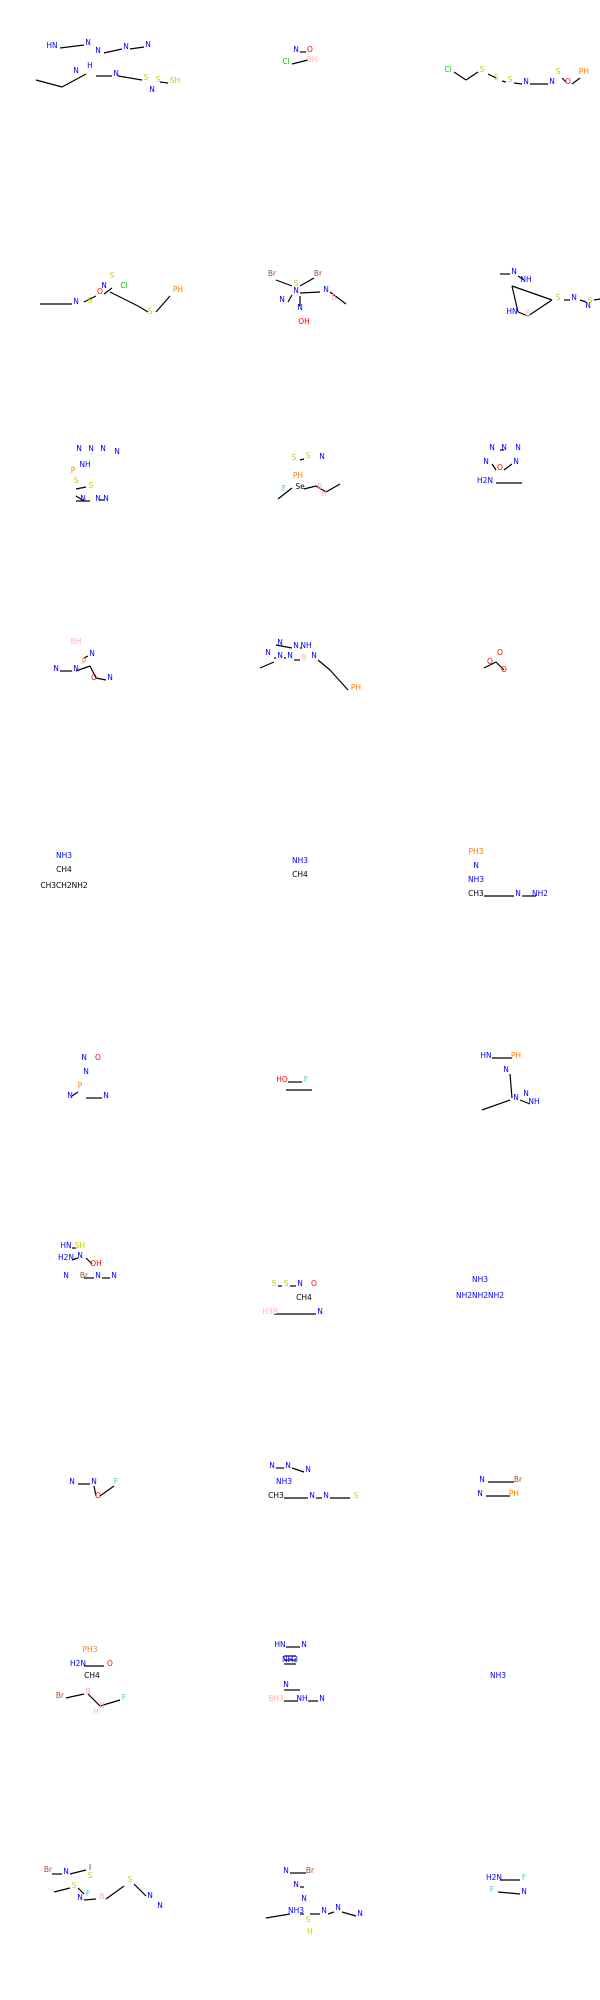  Describe the element at coordinates (500, 1486) in the screenshot. I see `molecule-structure: N Br N PH` at that location.